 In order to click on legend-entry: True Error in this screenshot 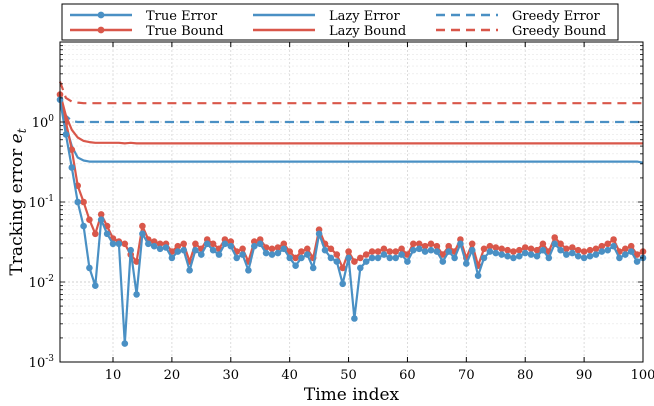, I will do `click(144, 16)`.